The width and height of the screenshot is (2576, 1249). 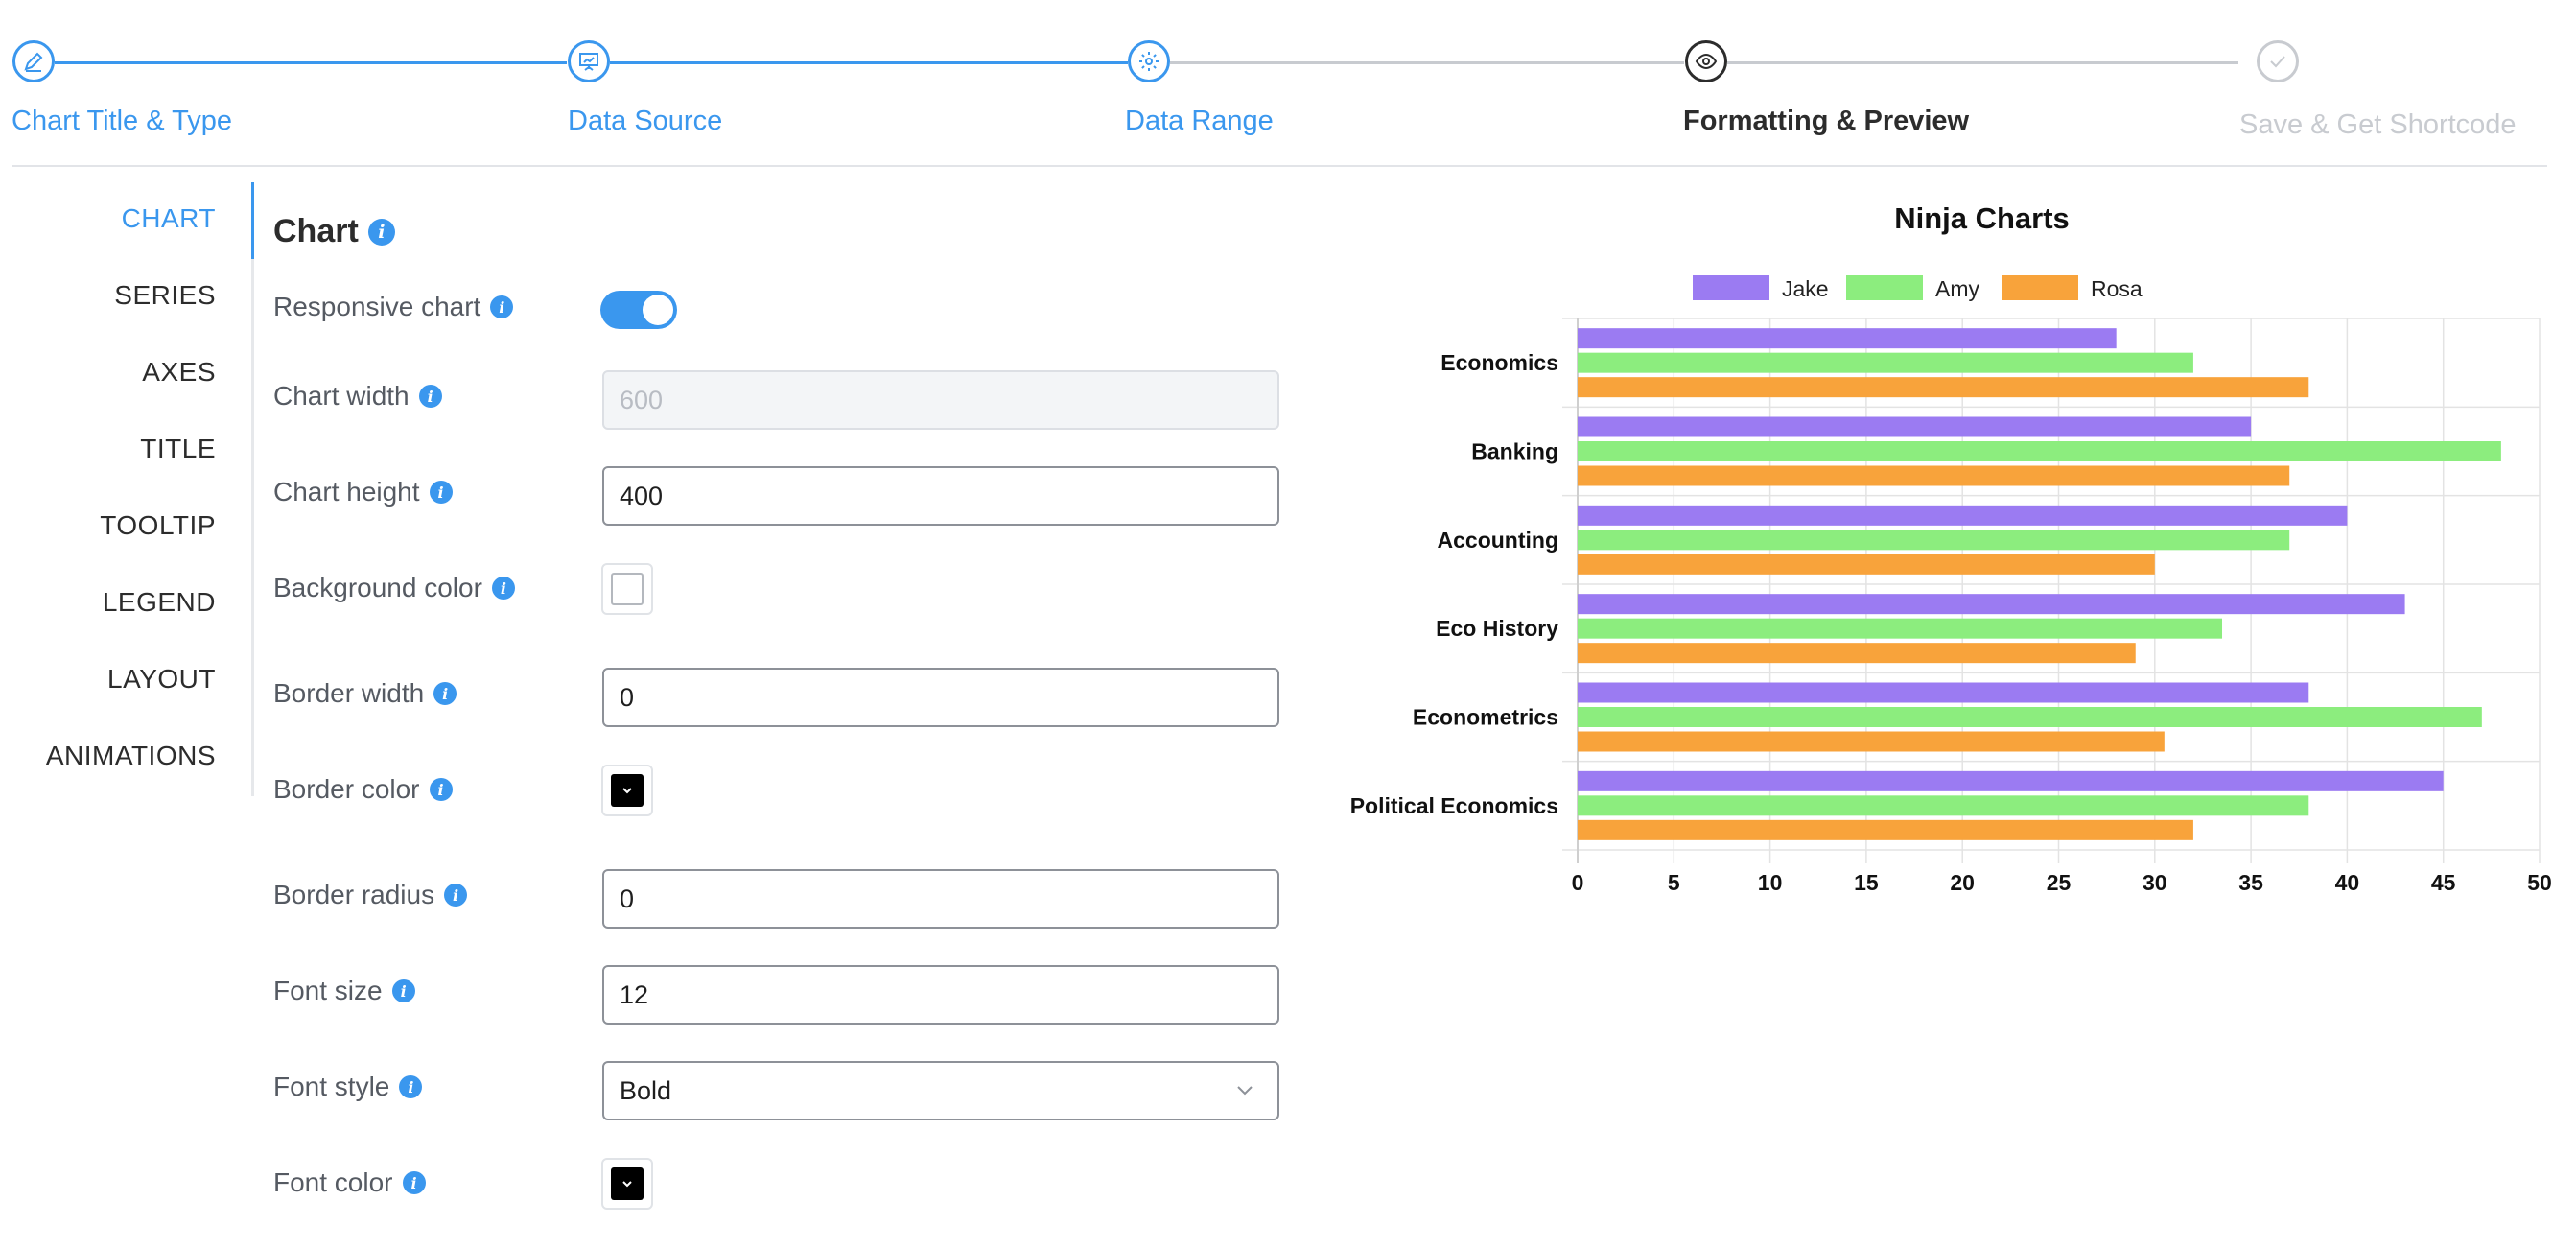 I want to click on font-style-label: Font style i, so click(x=348, y=1087).